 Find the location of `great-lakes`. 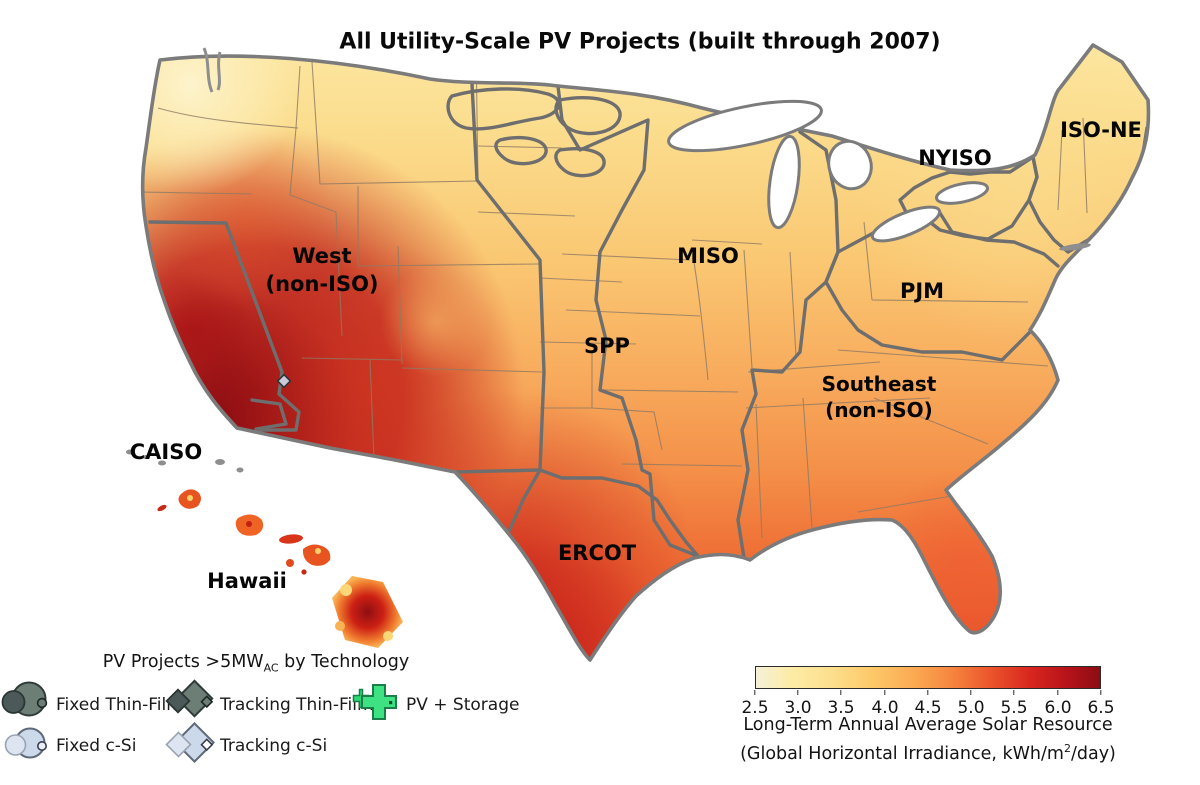

great-lakes is located at coordinates (828, 171).